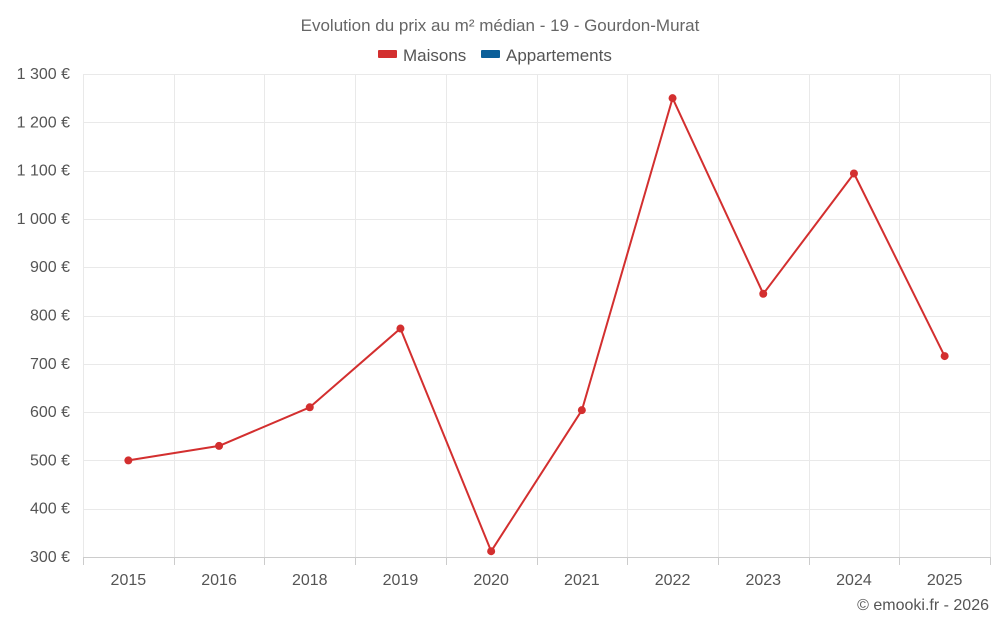 The height and width of the screenshot is (625, 1000). Describe the element at coordinates (923, 605) in the screenshot. I see `credit: © emooki.fr - 2026` at that location.